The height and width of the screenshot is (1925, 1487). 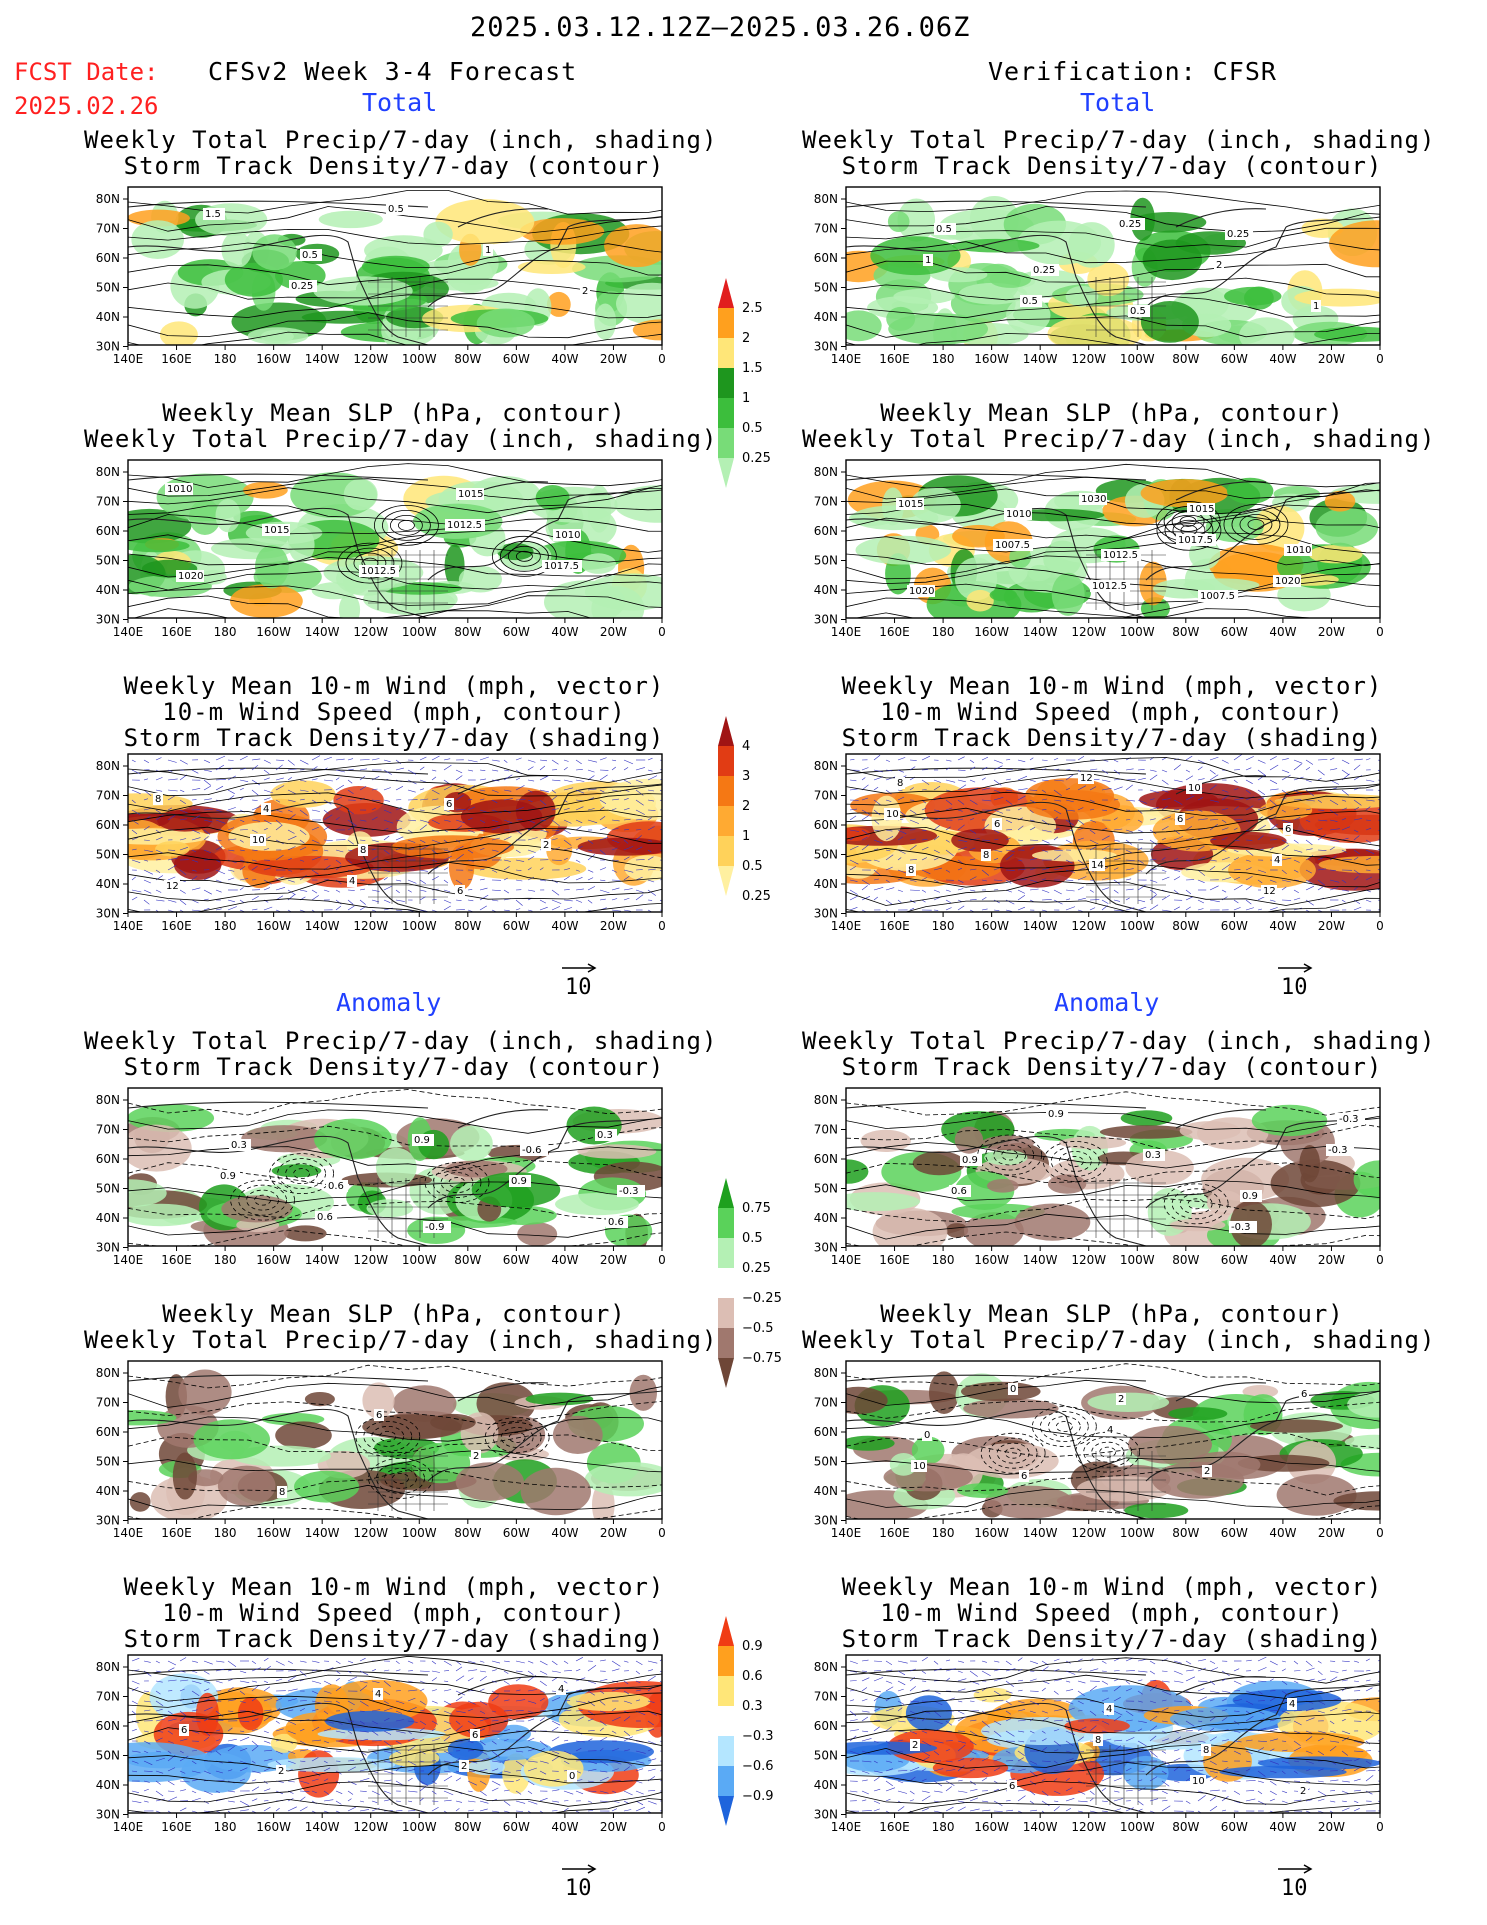 What do you see at coordinates (564, 632) in the screenshot?
I see `lon-tick-label: 40W` at bounding box center [564, 632].